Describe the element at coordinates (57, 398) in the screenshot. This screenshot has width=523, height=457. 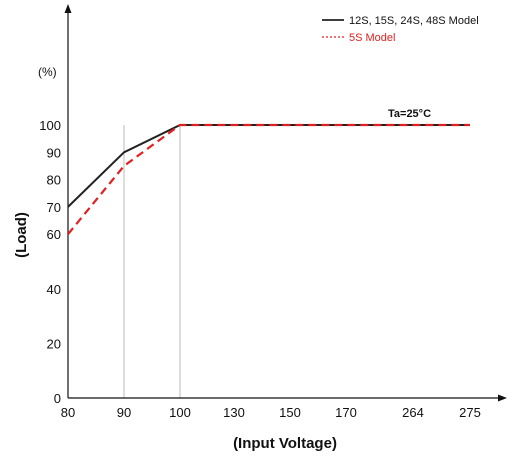
I see `y-tick-label: 0` at that location.